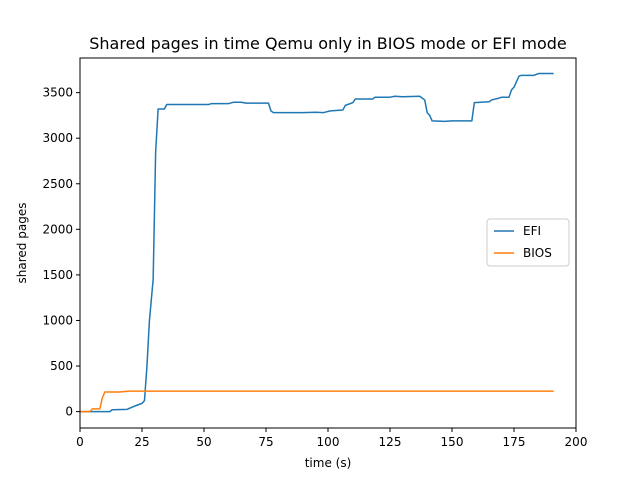 This screenshot has width=640, height=480. What do you see at coordinates (57, 93) in the screenshot?
I see `y-tick-label: 3500` at bounding box center [57, 93].